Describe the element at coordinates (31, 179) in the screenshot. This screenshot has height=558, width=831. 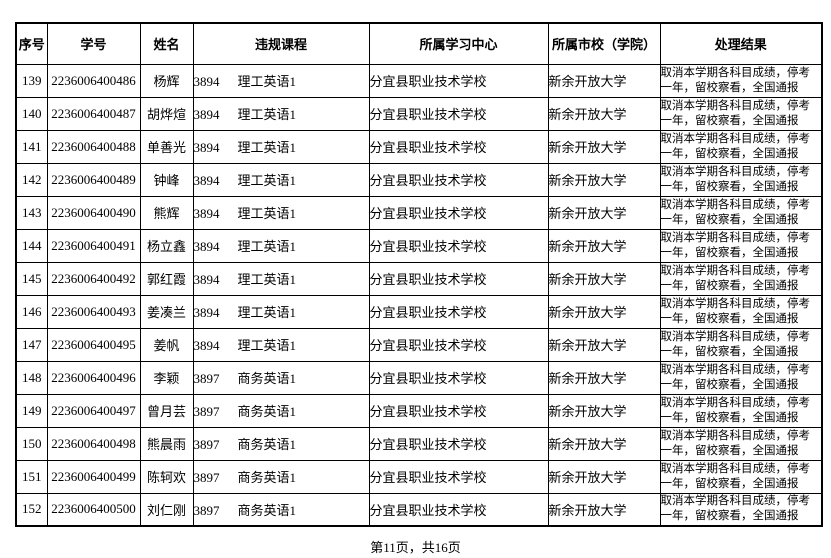
I see `cell-no: 142` at that location.